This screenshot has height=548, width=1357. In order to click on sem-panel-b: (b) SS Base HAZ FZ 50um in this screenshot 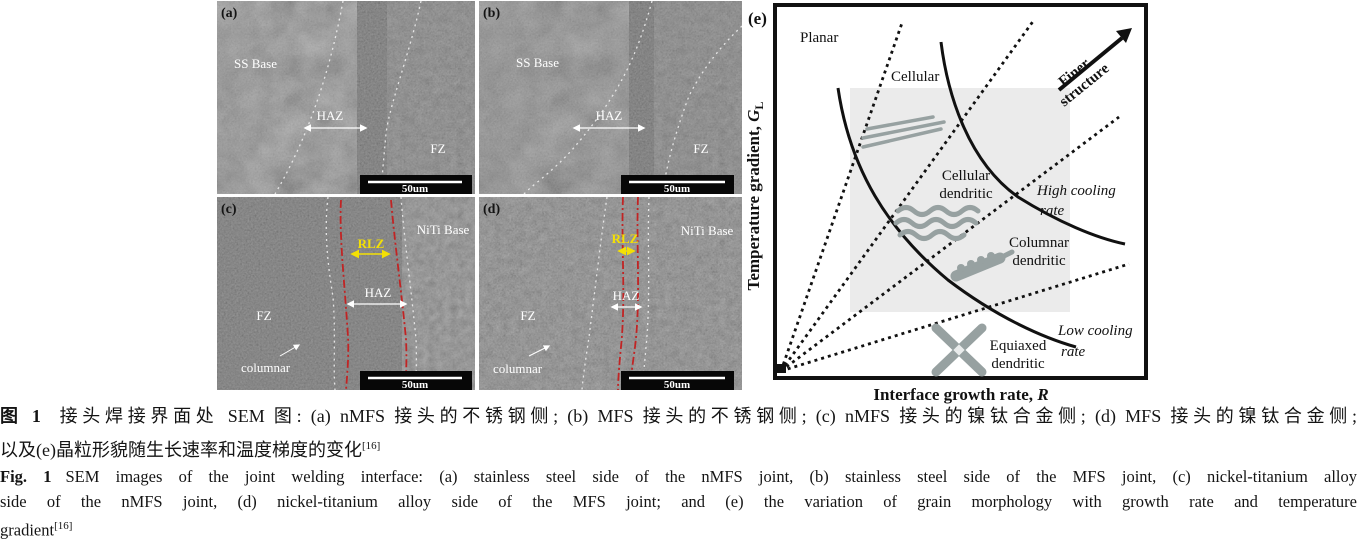, I will do `click(610, 97)`.